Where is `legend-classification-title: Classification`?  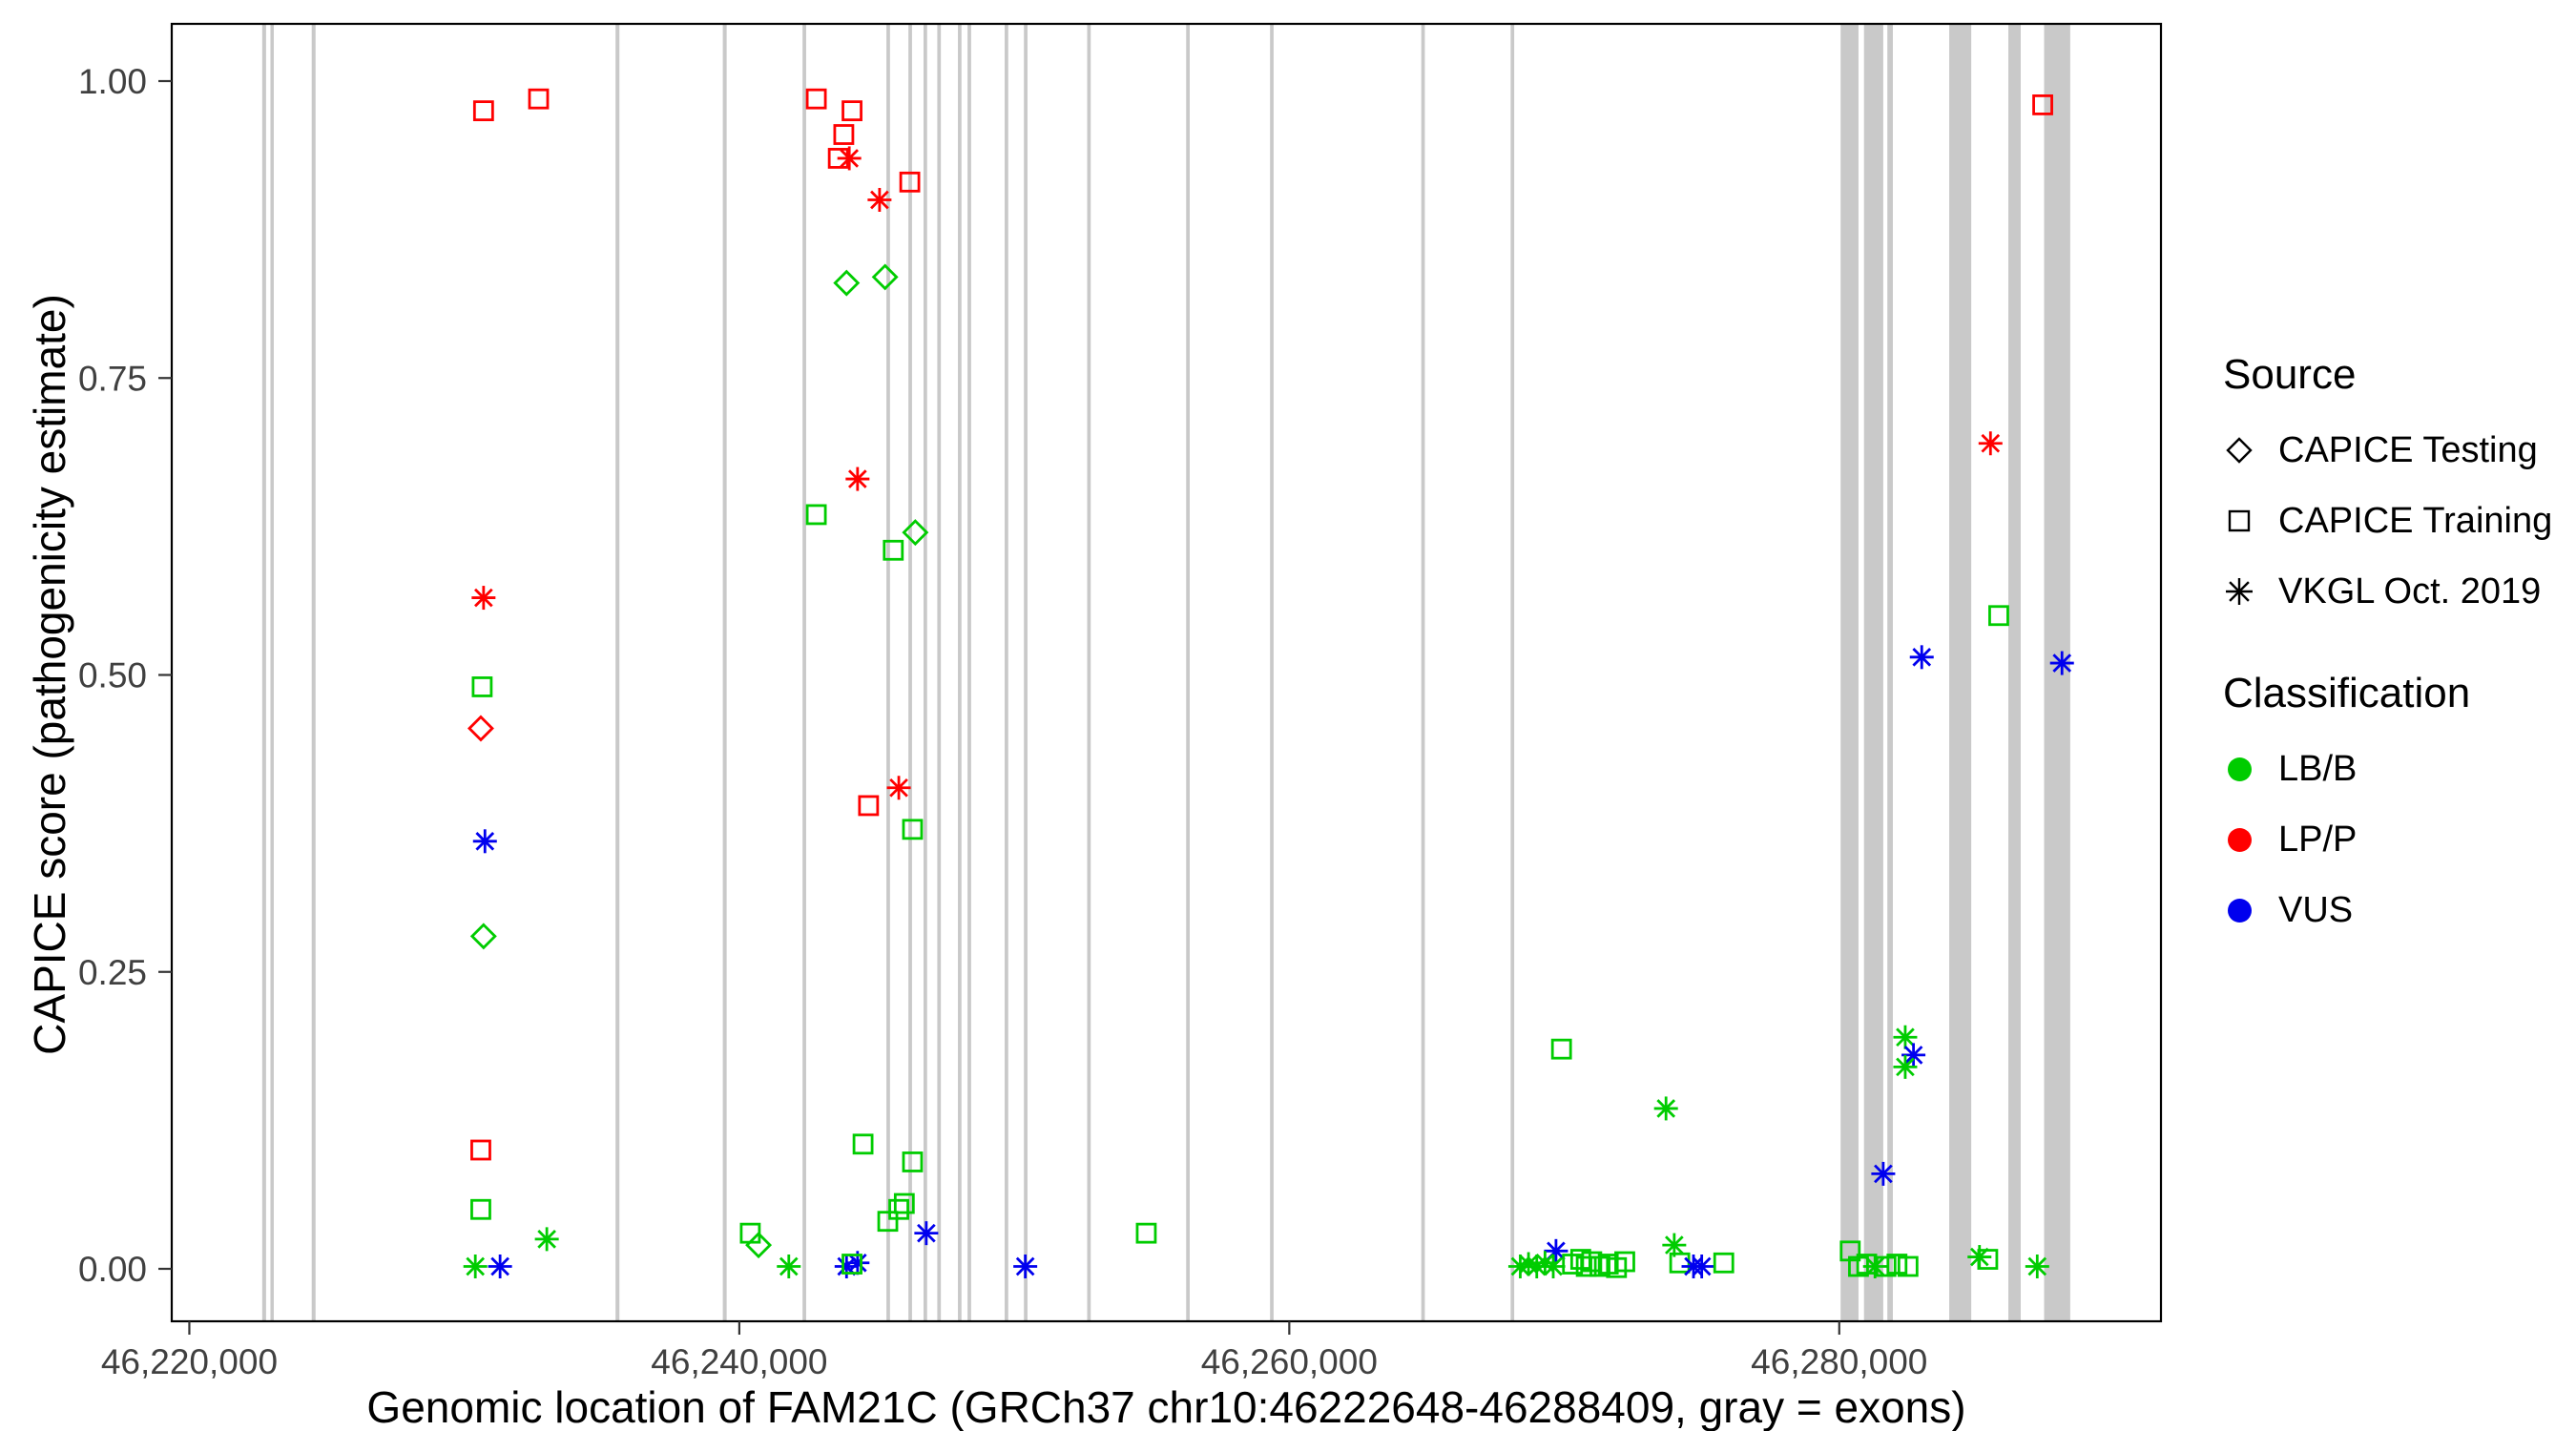
legend-classification-title: Classification is located at coordinates (2347, 693).